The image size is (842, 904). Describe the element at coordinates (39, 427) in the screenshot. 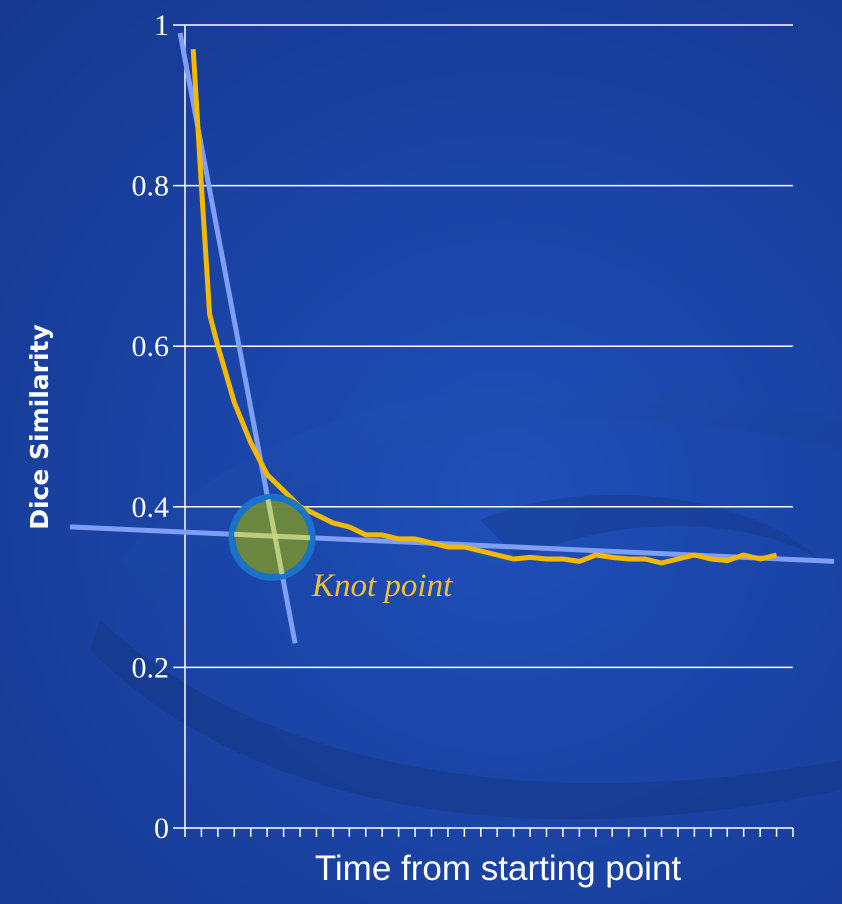

I see `y-axis-label: Dice Similarity` at that location.